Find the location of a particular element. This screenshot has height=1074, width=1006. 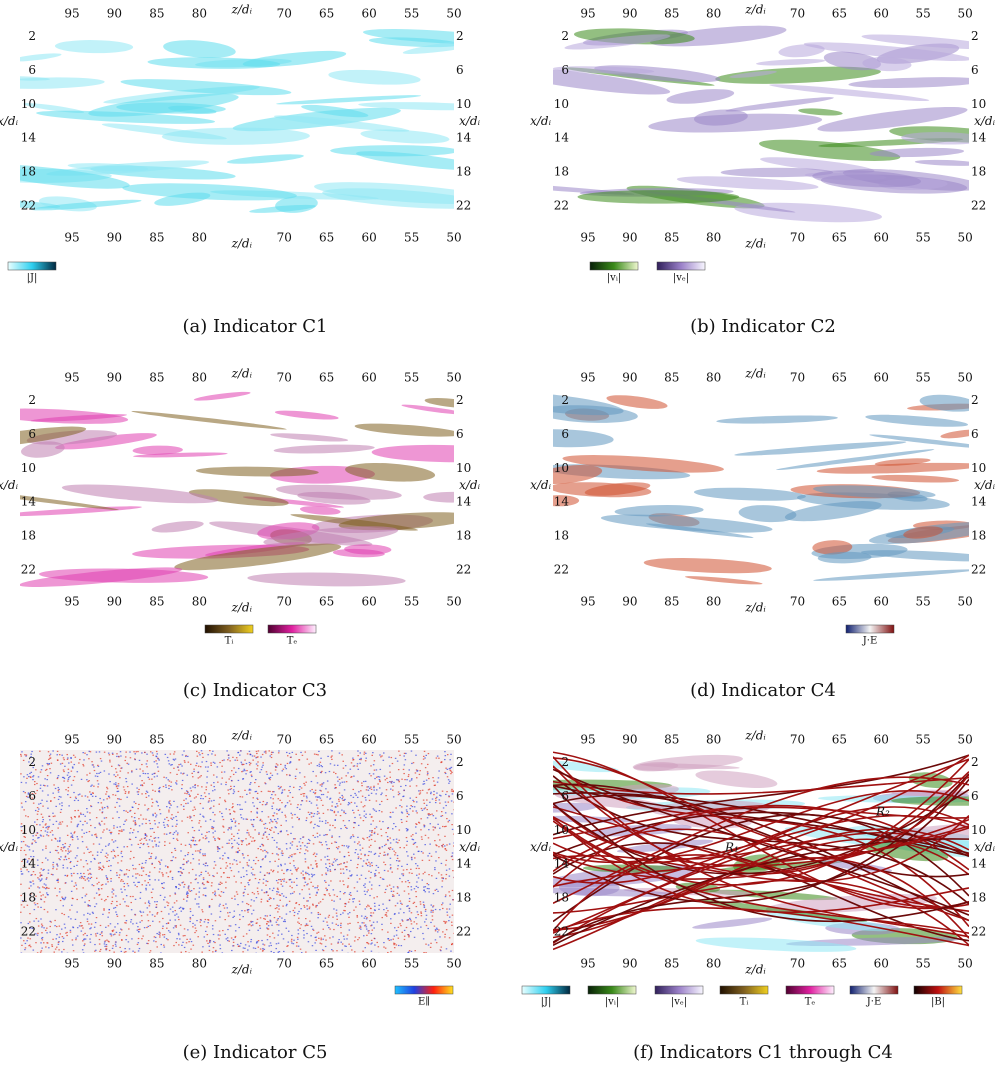

field-line is located at coordinates (761, 857).